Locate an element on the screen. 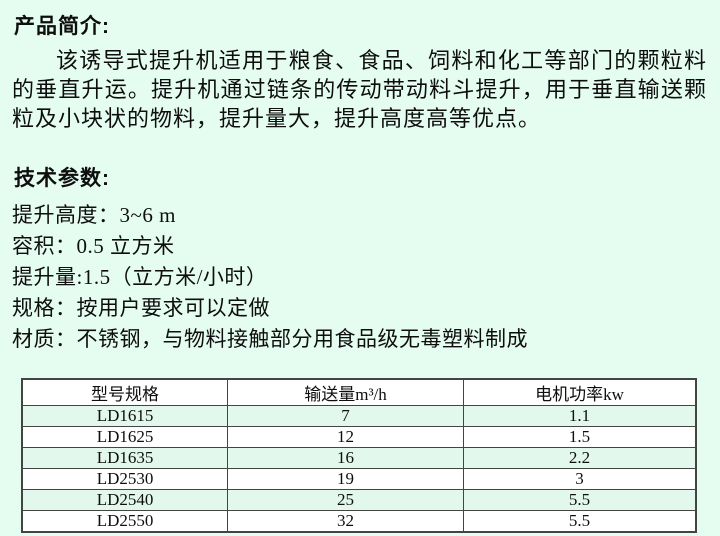  table-row: LD2550 32 5.5 is located at coordinates (359, 521).